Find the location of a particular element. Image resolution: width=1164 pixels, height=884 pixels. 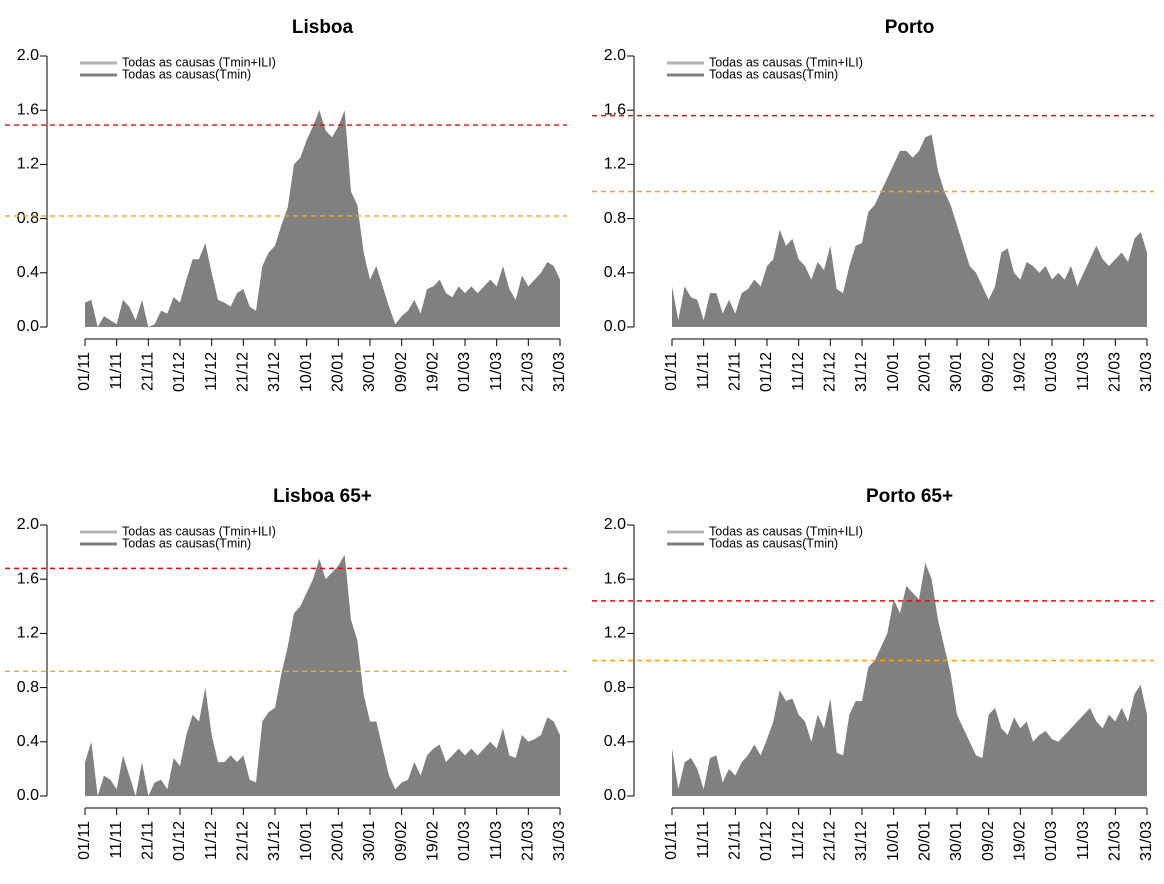

chart-title: Lisboa 65+ is located at coordinates (322, 496).